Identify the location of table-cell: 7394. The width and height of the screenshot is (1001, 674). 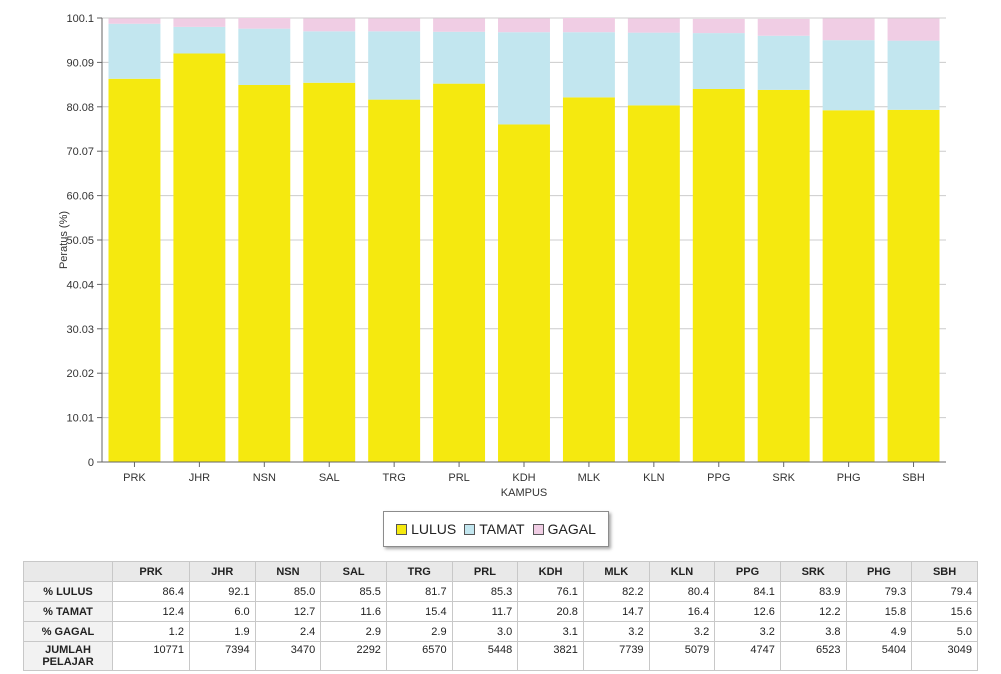
(222, 656).